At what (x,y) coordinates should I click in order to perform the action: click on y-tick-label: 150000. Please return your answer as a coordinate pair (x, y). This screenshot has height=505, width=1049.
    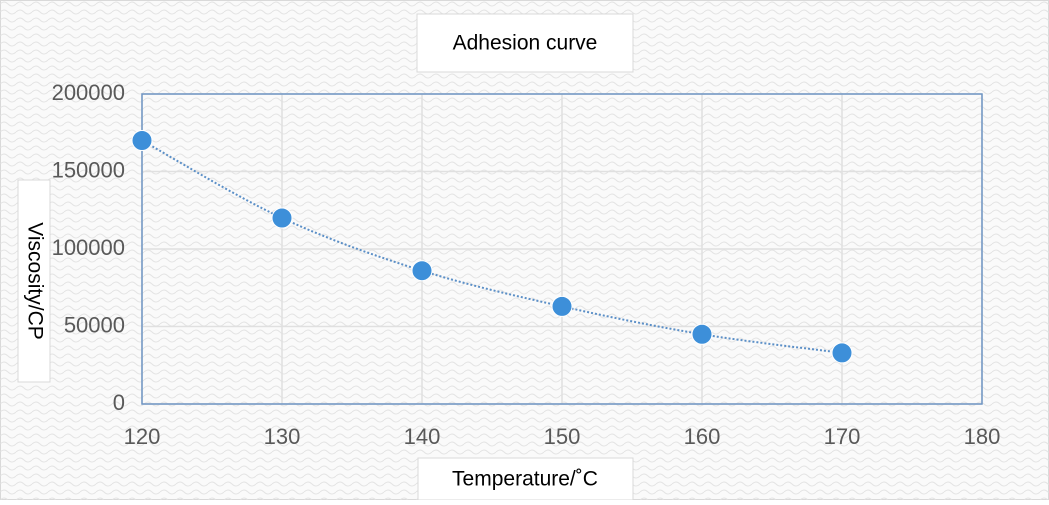
    Looking at the image, I should click on (88, 169).